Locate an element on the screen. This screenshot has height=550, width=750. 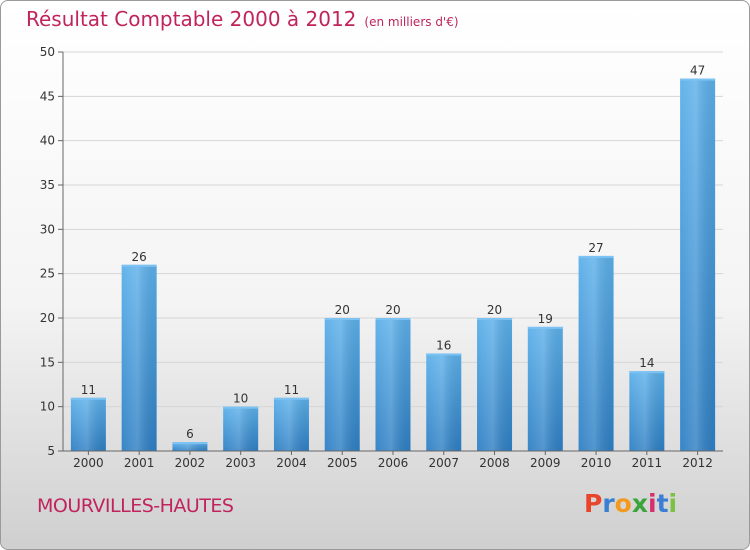
y-tick-label: 5 is located at coordinates (51, 451).